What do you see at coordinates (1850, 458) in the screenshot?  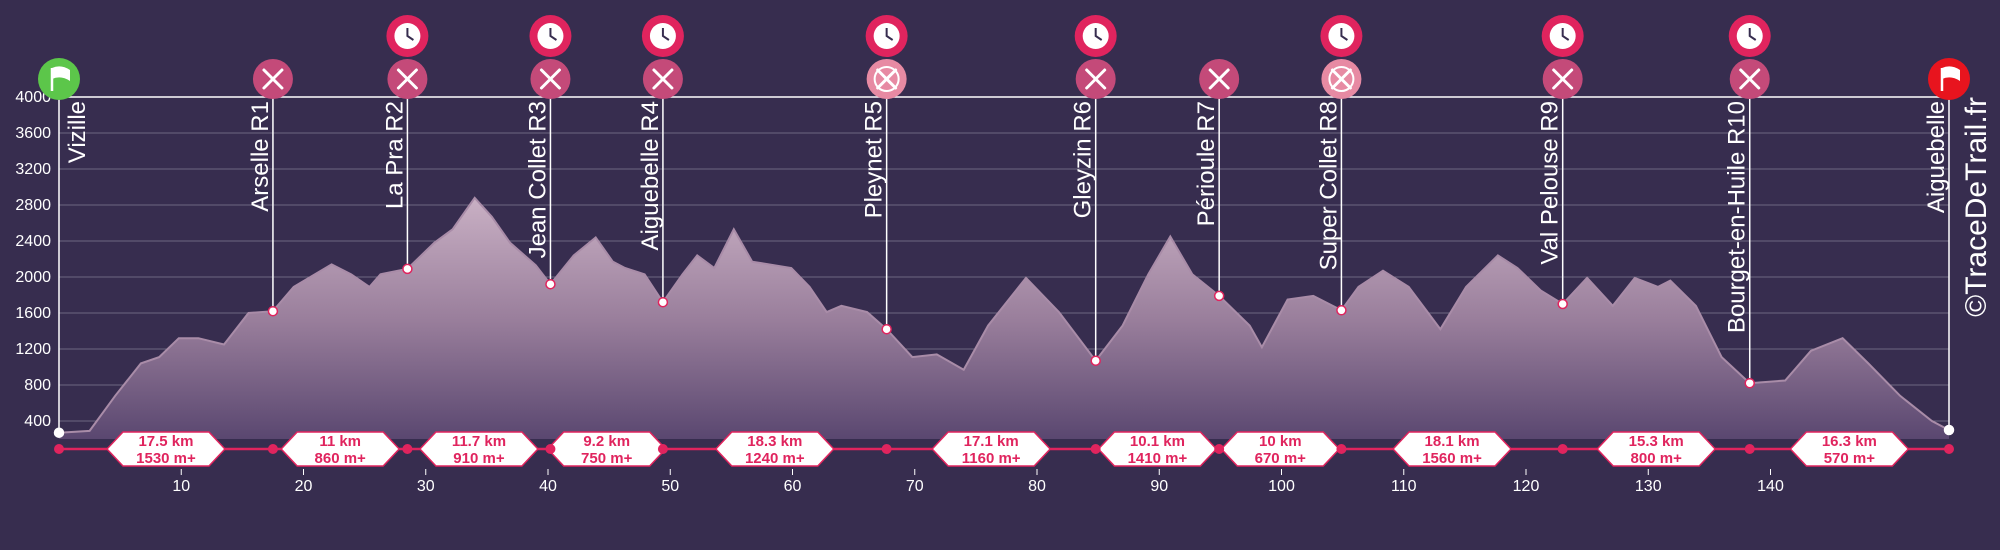 I see `segment-gain: 570 m+` at bounding box center [1850, 458].